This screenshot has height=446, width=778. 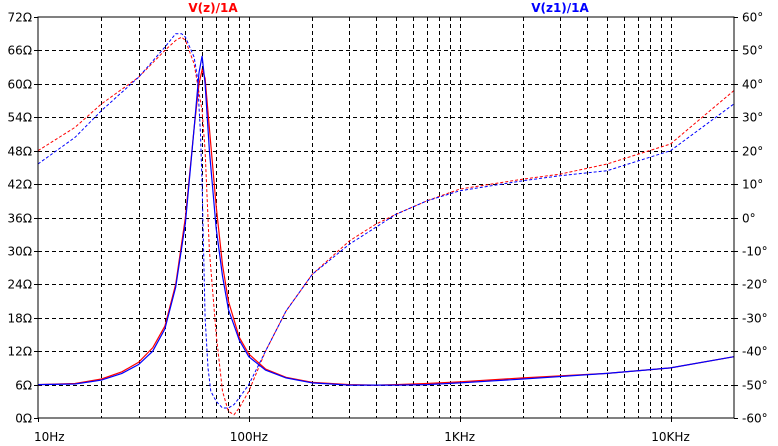 I want to click on y-left-tick-label: 0Ω, so click(x=23, y=419).